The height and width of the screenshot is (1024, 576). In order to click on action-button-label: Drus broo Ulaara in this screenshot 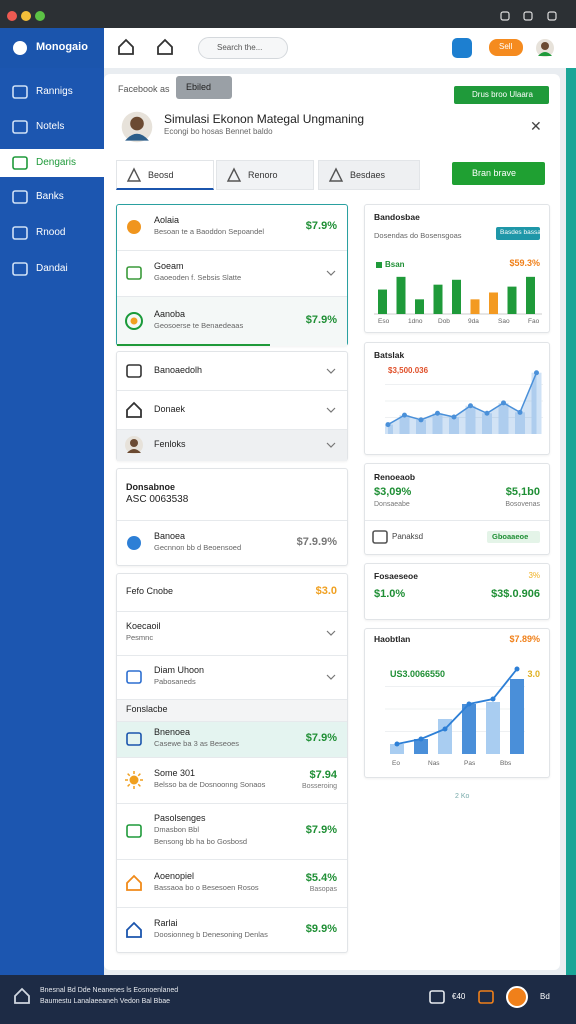, I will do `click(502, 94)`.